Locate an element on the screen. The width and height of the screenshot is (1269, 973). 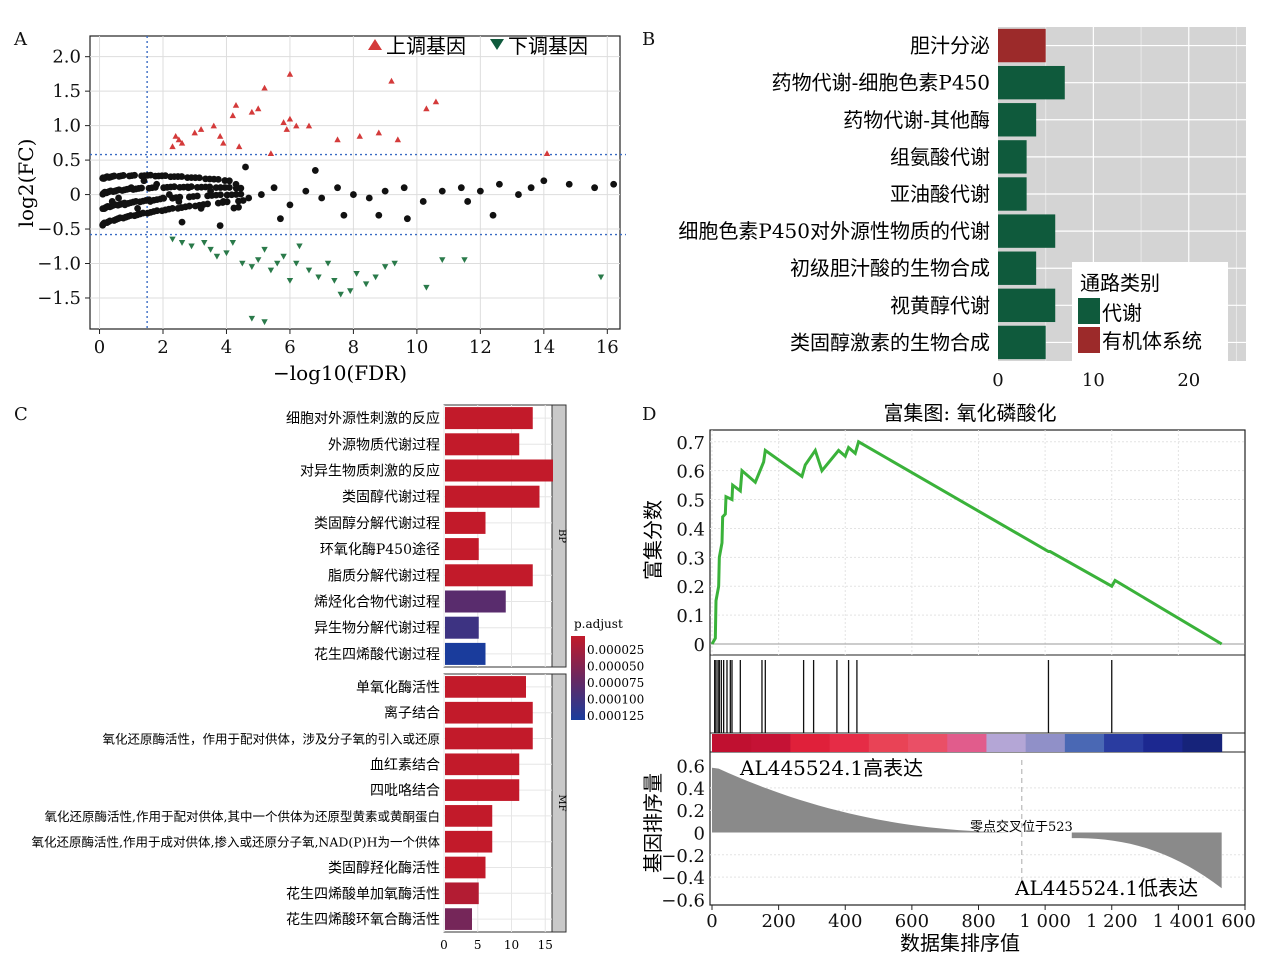
enrichment-score-line is located at coordinates (966, 542).